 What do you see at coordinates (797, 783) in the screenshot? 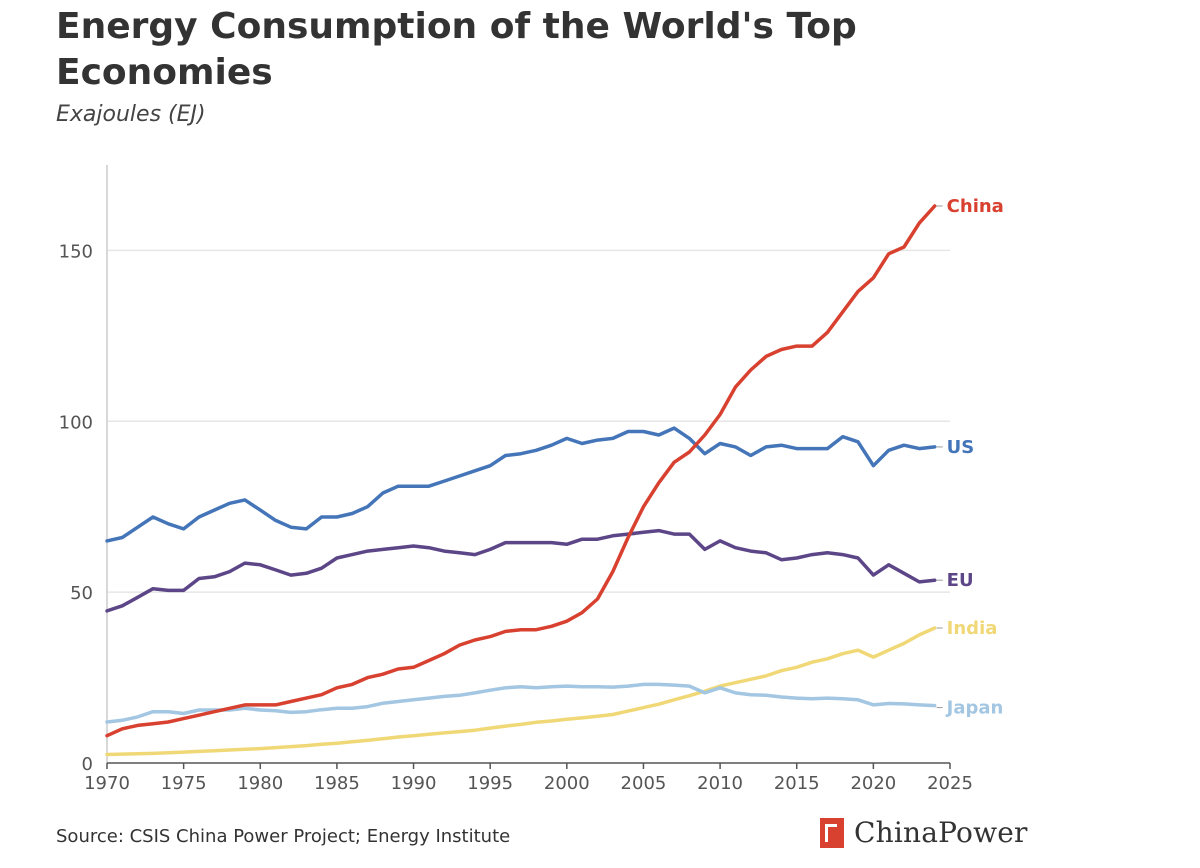
I see `x-tick-label: 2015` at bounding box center [797, 783].